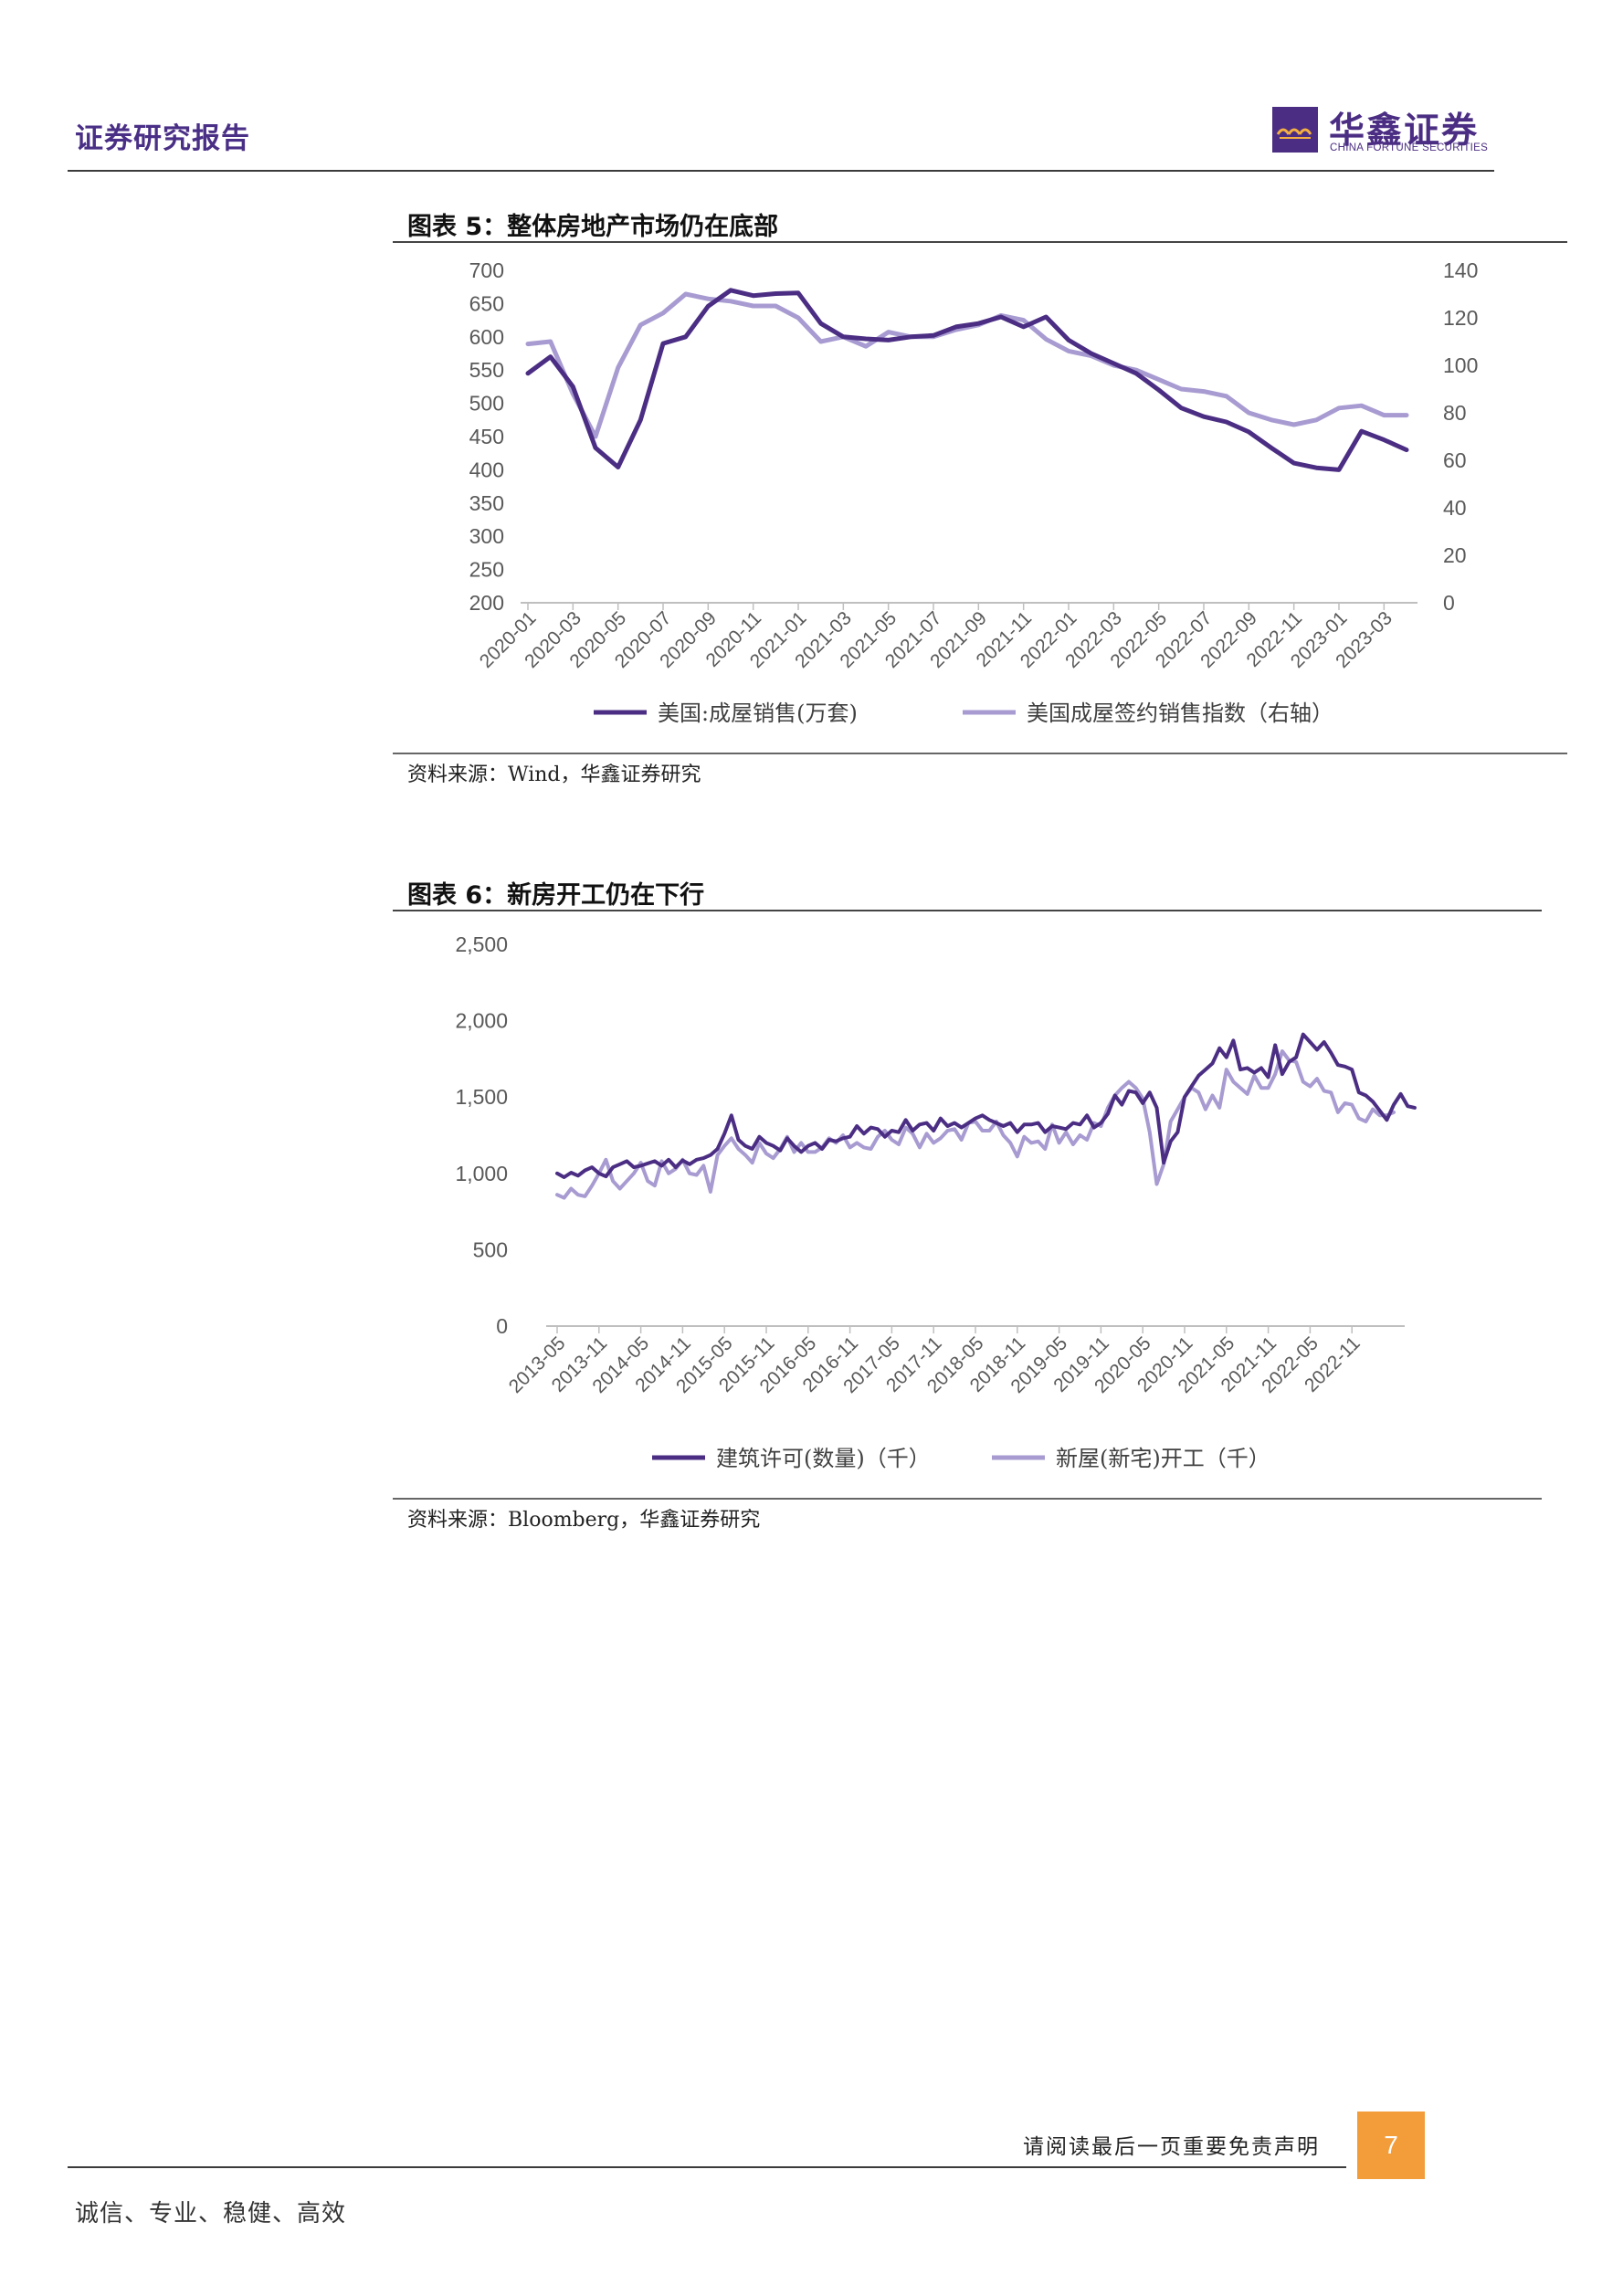 Image resolution: width=1623 pixels, height=2296 pixels. I want to click on figure5-source: 资料来源：Wind，华鑫证券研究, so click(554, 775).